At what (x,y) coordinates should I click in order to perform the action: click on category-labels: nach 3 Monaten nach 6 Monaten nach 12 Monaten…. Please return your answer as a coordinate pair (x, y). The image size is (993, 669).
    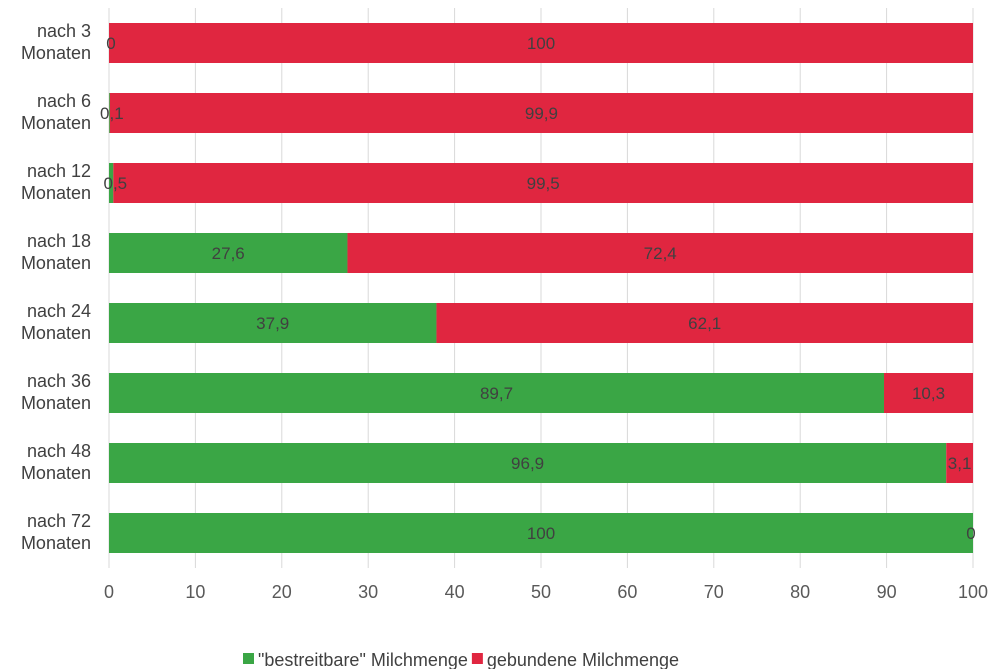
    Looking at the image, I should click on (56, 287).